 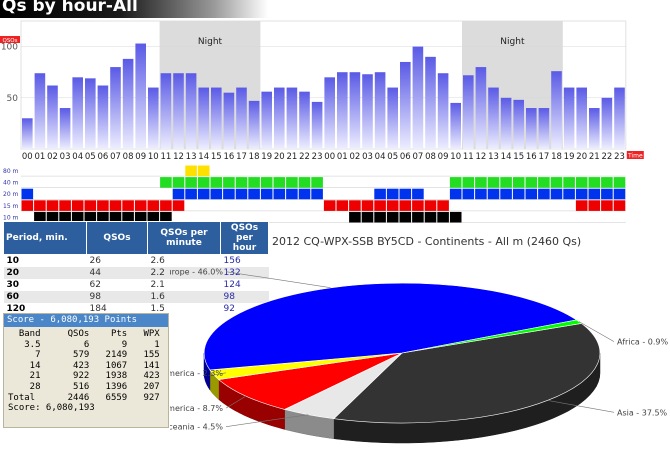 I want to click on cell-per-minute: 1.5, so click(x=157, y=309).